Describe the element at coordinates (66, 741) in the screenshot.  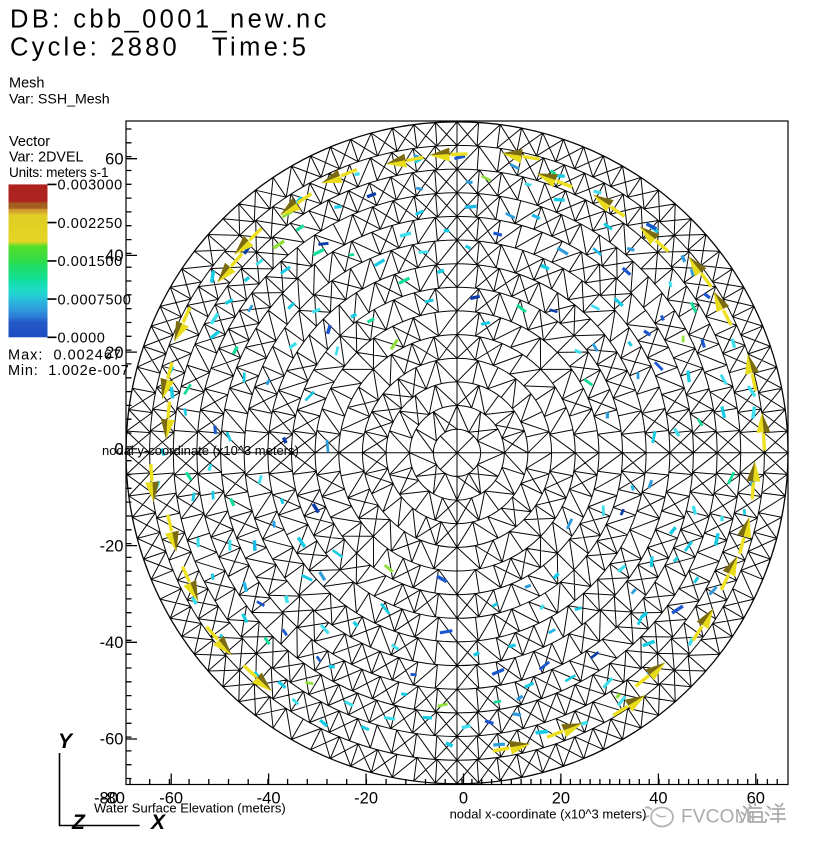
I see `svg-text: Y` at that location.